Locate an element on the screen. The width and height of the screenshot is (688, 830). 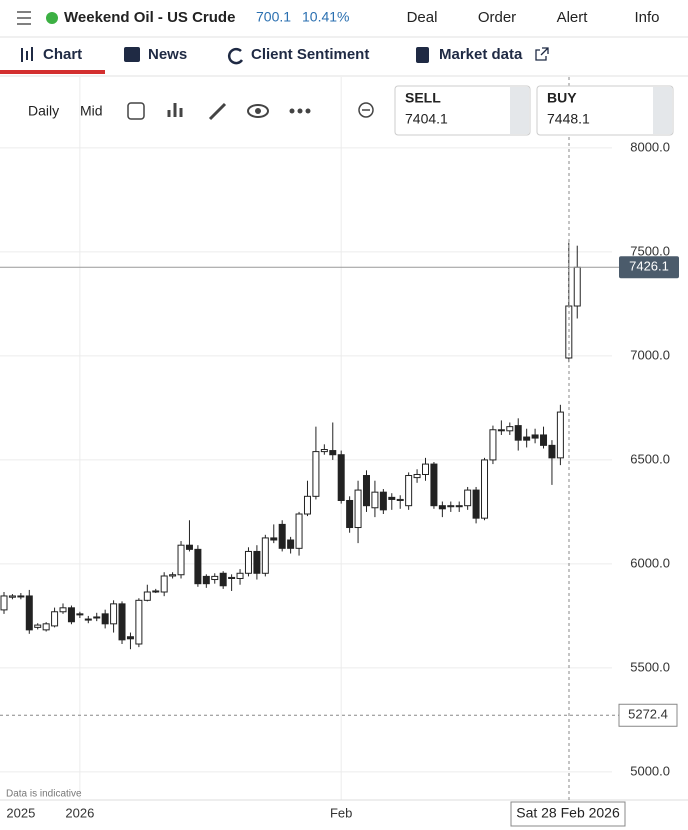
buy-button is located at coordinates (605, 110).